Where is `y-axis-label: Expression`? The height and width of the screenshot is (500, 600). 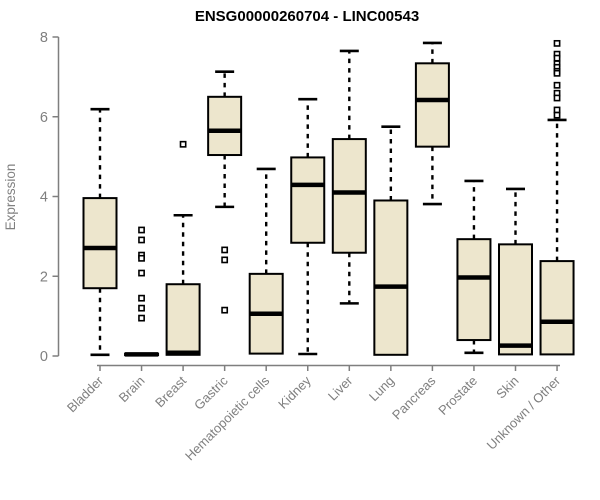
y-axis-label: Expression is located at coordinates (10, 197).